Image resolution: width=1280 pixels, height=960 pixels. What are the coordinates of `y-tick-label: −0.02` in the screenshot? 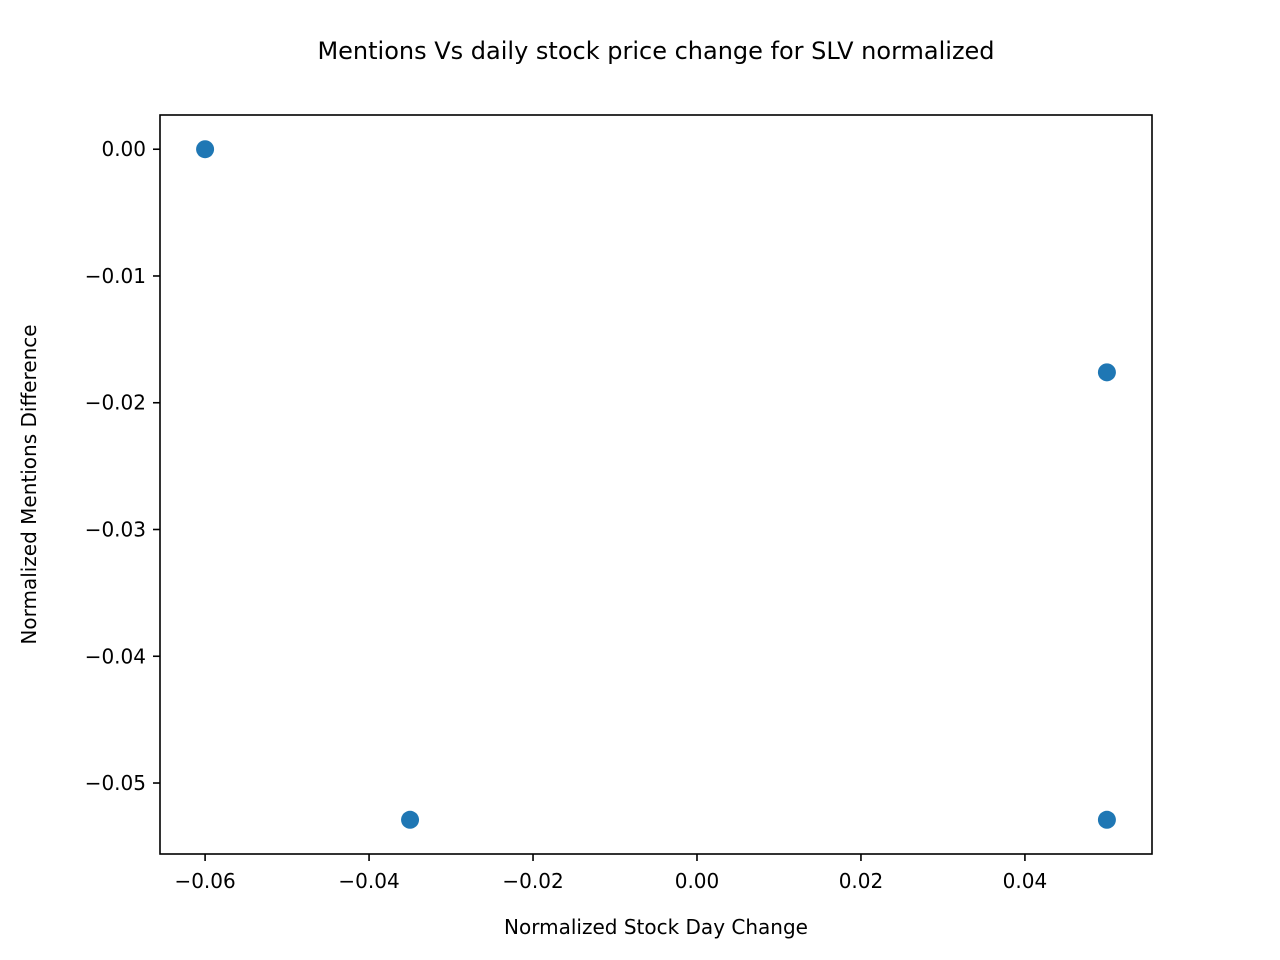 It's located at (115, 403).